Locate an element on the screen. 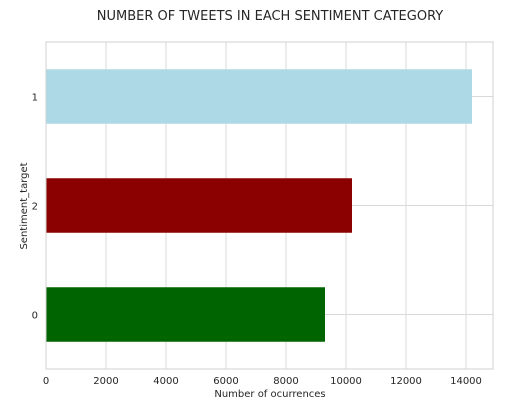 This screenshot has height=404, width=516. x-tick-label: 12000 is located at coordinates (406, 381).